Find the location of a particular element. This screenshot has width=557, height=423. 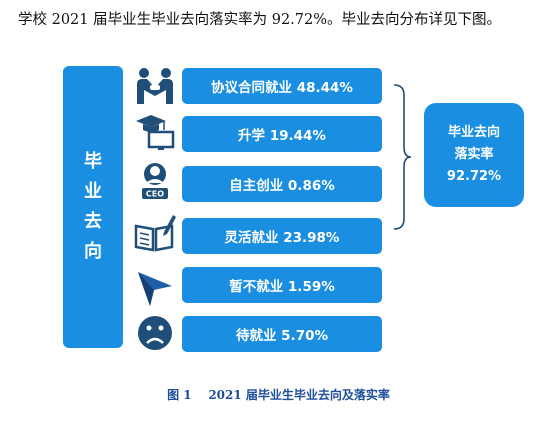

destination-label-bar: 毕 业 去 向 is located at coordinates (93, 207).